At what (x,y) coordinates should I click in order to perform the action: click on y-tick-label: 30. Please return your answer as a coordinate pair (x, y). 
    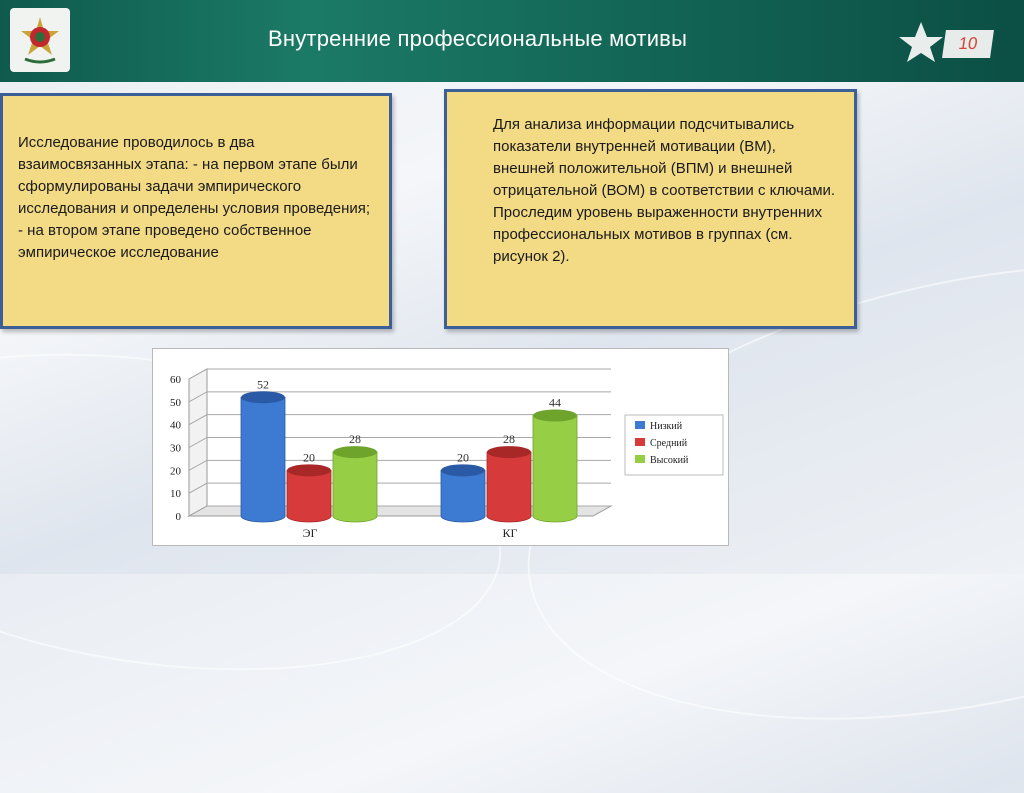
    Looking at the image, I should click on (176, 449).